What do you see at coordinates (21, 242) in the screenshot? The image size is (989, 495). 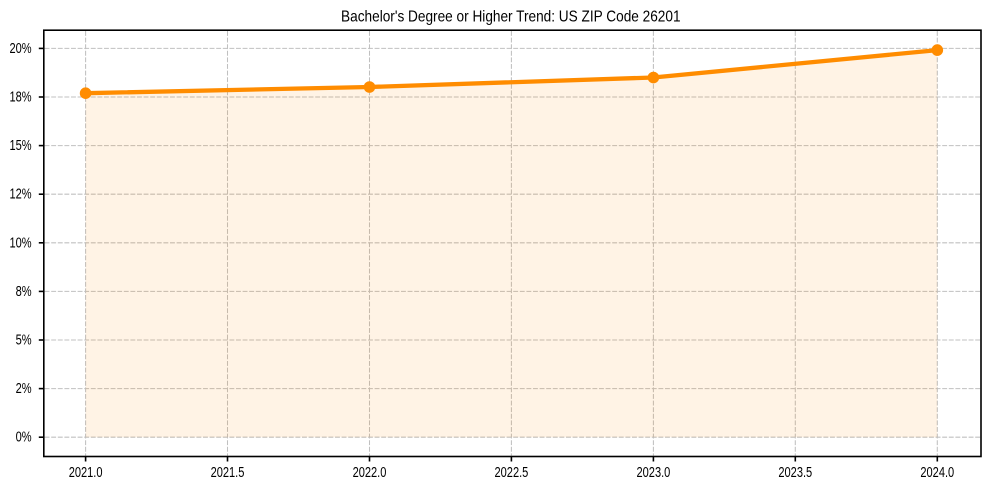 I see `svg-text: 10%` at bounding box center [21, 242].